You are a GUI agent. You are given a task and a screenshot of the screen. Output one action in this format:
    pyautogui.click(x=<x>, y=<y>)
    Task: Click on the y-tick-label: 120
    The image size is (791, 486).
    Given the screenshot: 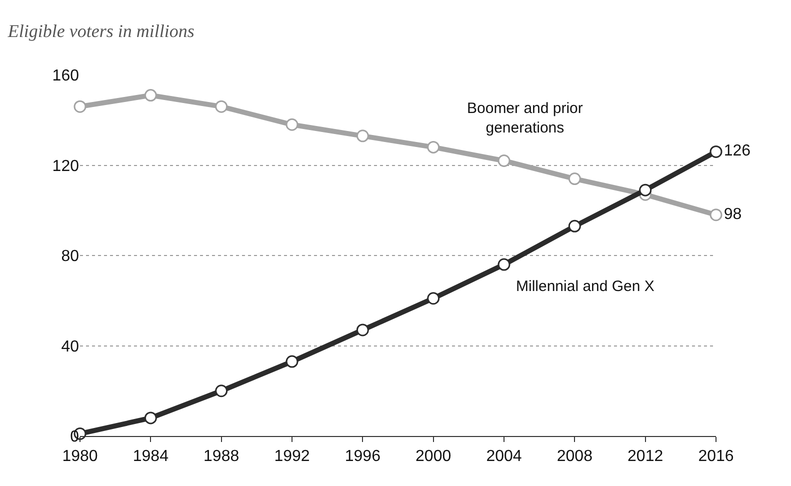 What is the action you would take?
    pyautogui.click(x=66, y=166)
    